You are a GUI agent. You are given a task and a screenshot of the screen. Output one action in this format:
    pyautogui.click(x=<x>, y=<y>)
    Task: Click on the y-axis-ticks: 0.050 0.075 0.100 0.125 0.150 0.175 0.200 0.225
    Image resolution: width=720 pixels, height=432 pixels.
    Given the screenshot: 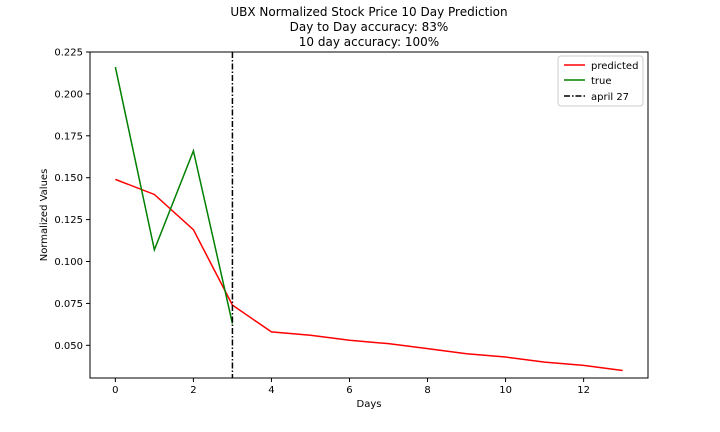 What is the action you would take?
    pyautogui.click(x=72, y=200)
    